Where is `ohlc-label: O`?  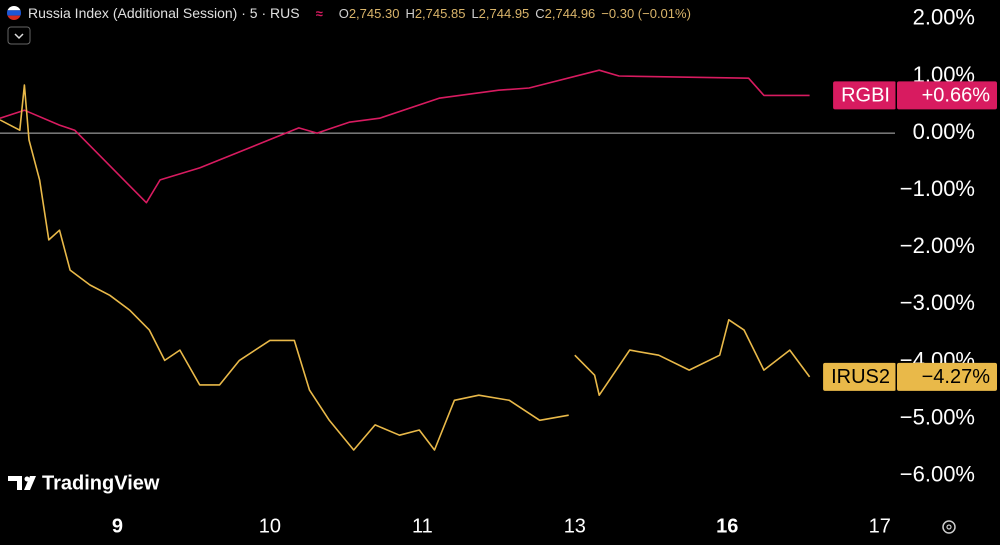
ohlc-label: O is located at coordinates (343, 13).